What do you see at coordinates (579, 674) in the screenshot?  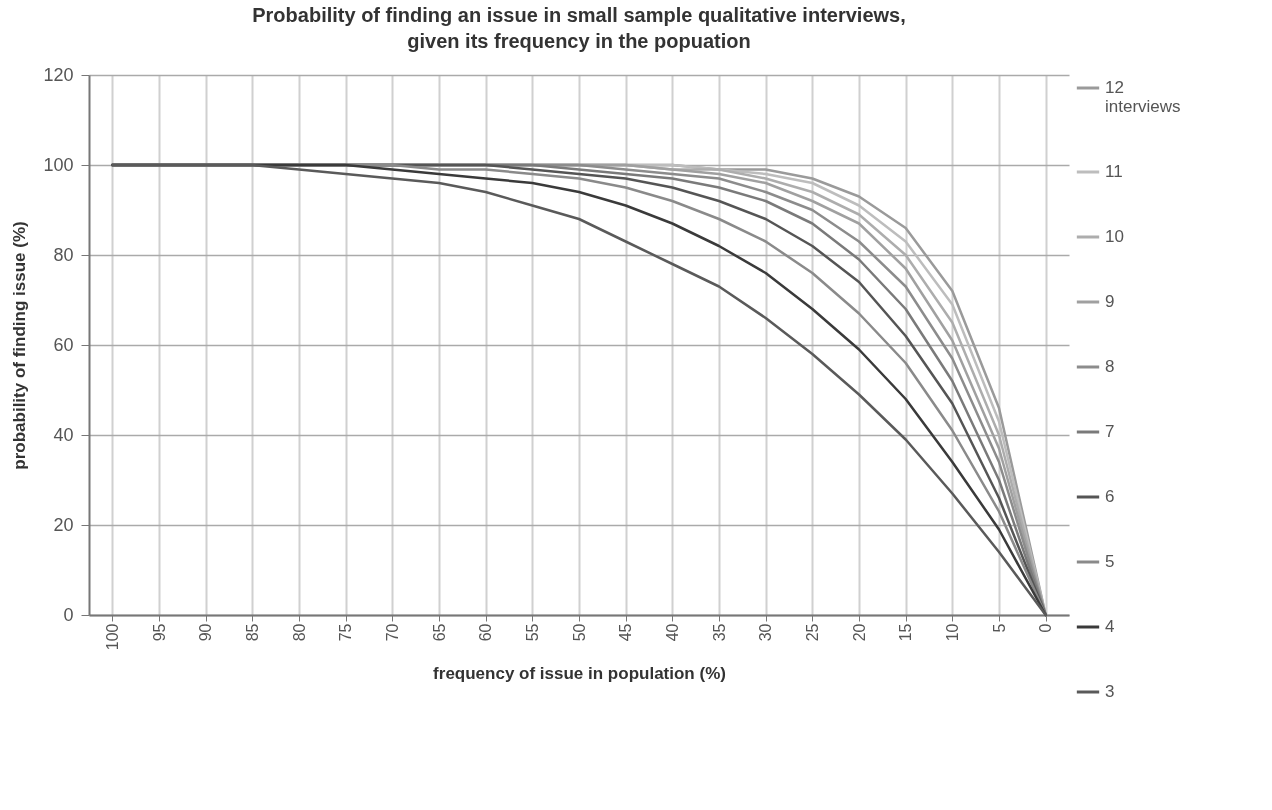 I see `x-axis-title: frequency of issue in population (%)` at bounding box center [579, 674].